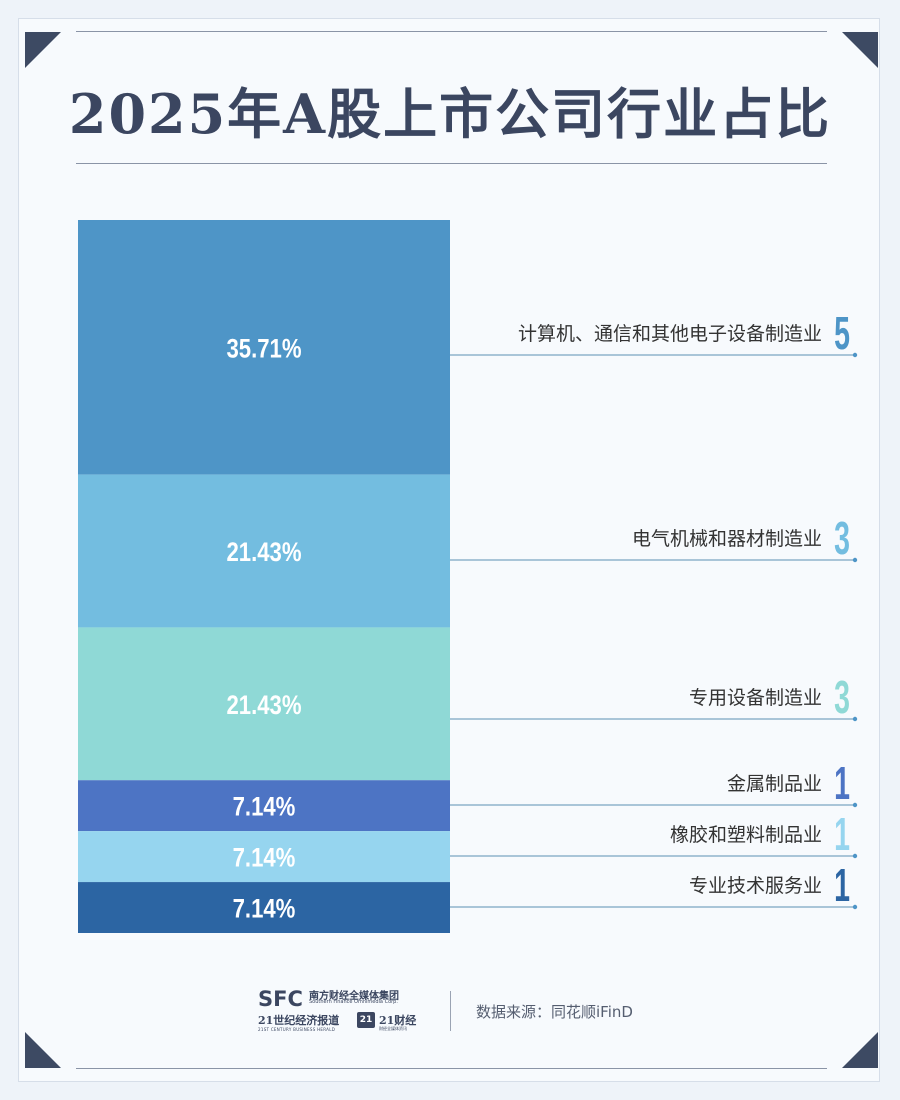  Describe the element at coordinates (451, 163) in the screenshot. I see `title-rule` at that location.